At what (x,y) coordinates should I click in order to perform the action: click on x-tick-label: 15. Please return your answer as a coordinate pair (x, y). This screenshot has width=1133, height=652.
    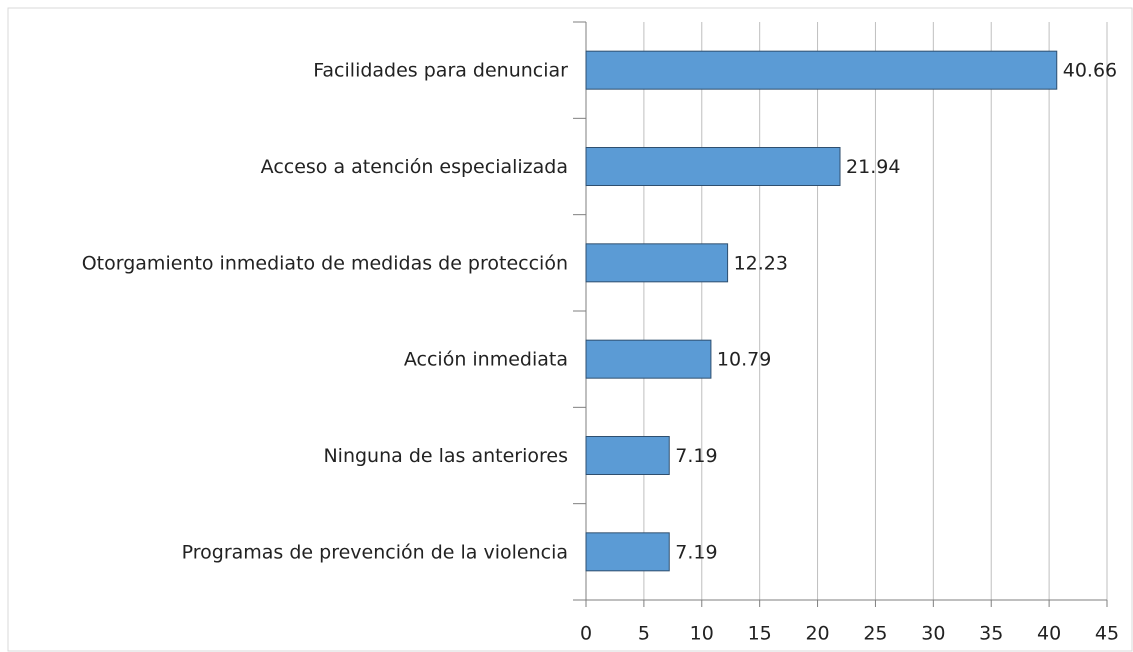
    Looking at the image, I should click on (760, 634).